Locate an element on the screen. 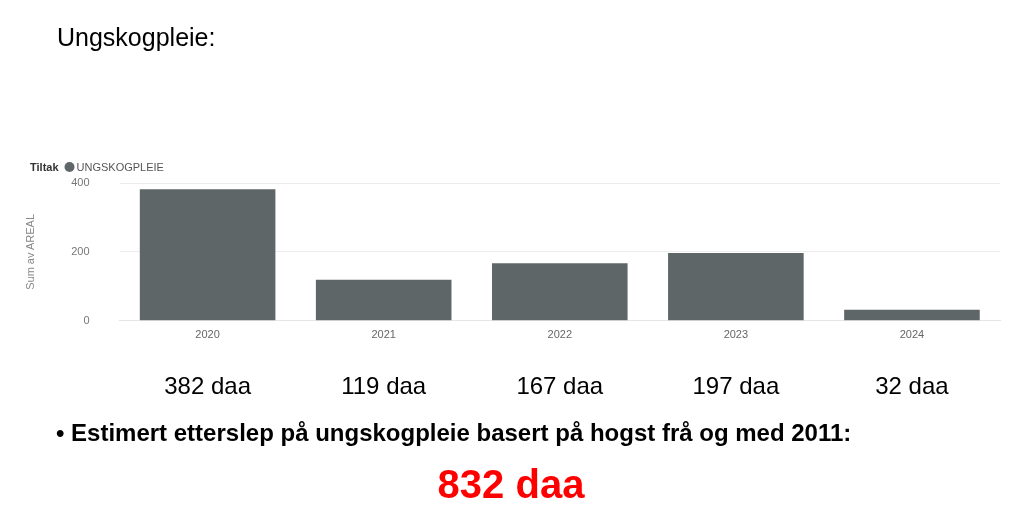 This screenshot has width=1024, height=530. text: 832 daa is located at coordinates (511, 484).